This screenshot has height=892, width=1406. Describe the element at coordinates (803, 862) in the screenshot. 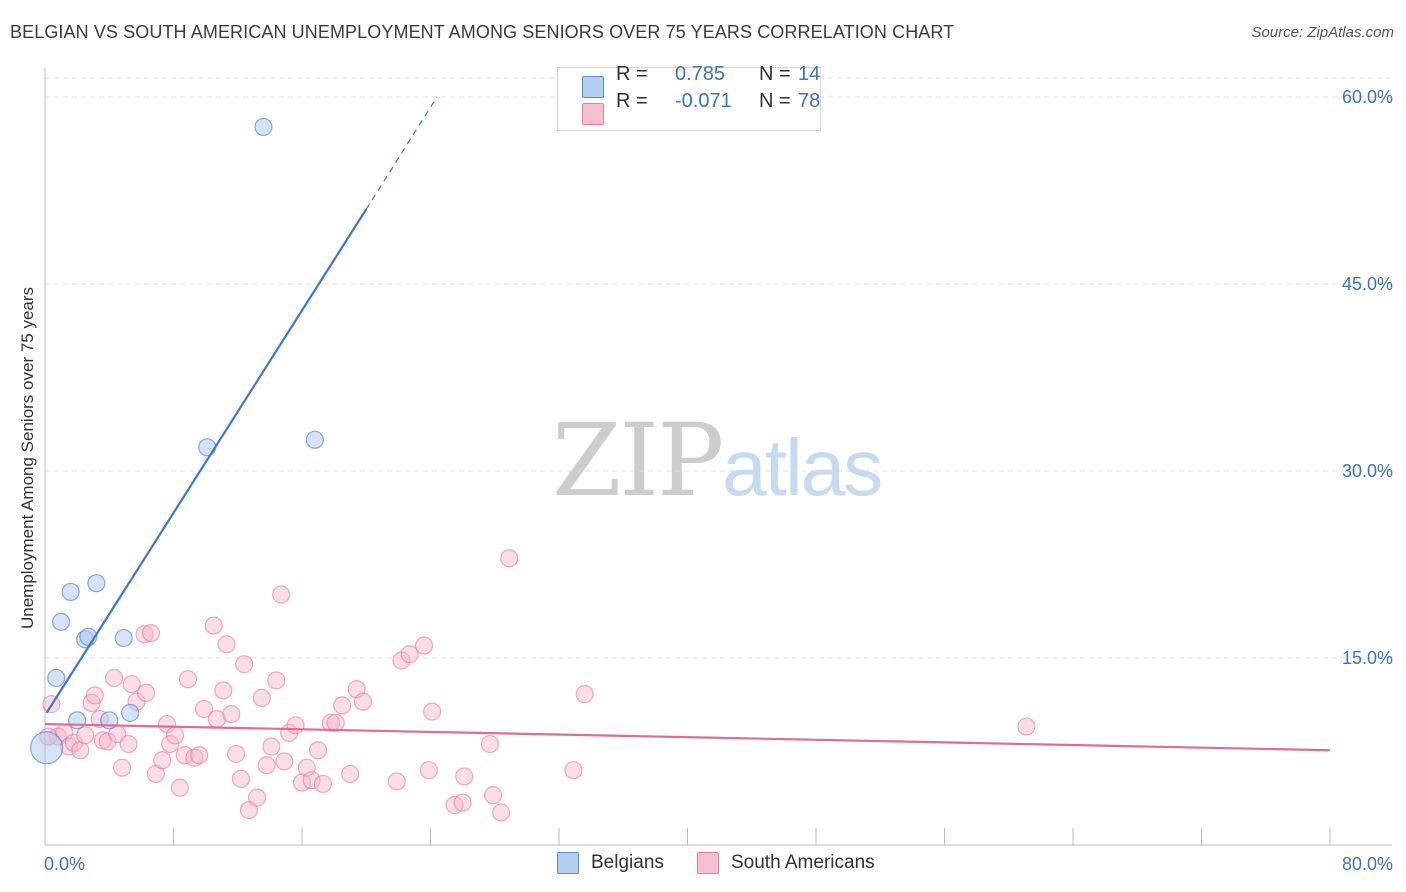

I see `south-americans-legend-label: South Americans` at that location.